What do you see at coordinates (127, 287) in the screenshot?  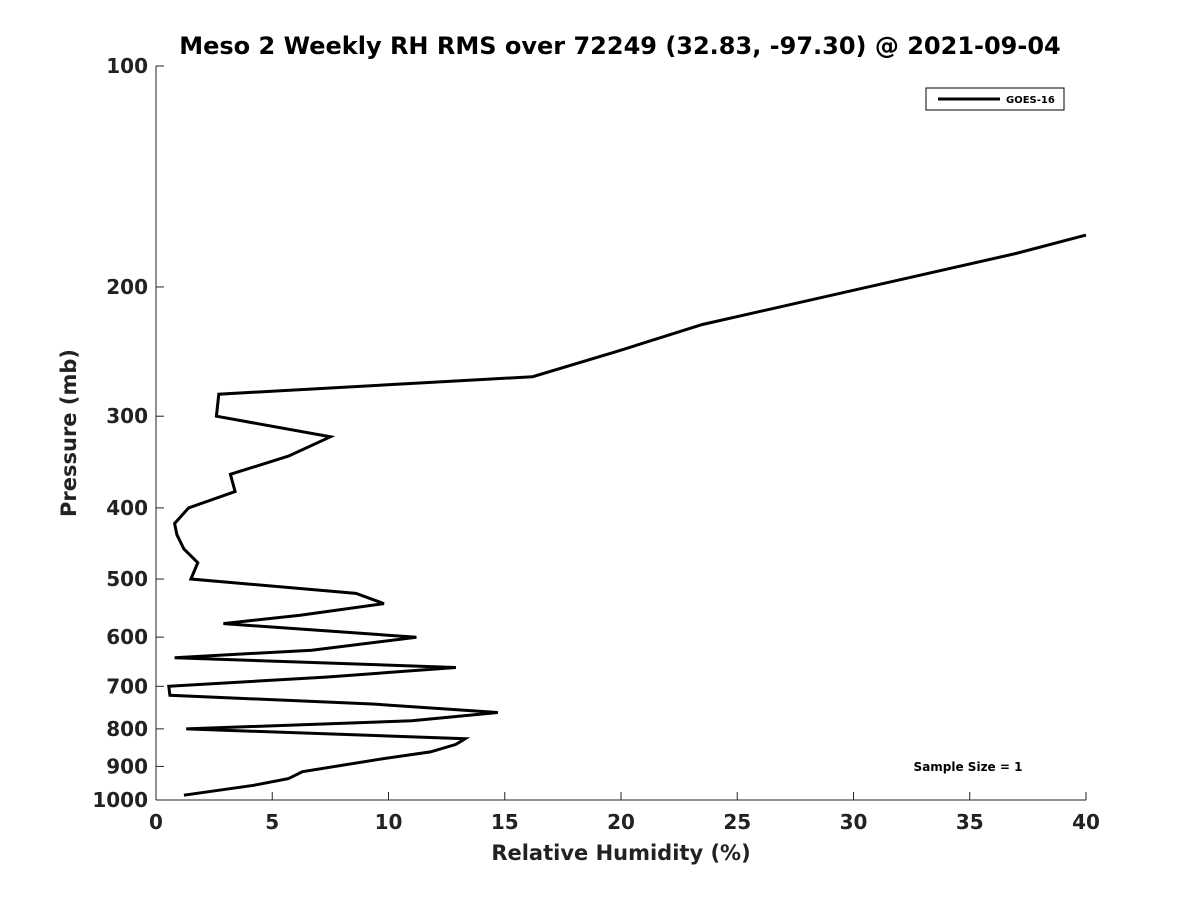 I see `y-tick-label: 200` at bounding box center [127, 287].